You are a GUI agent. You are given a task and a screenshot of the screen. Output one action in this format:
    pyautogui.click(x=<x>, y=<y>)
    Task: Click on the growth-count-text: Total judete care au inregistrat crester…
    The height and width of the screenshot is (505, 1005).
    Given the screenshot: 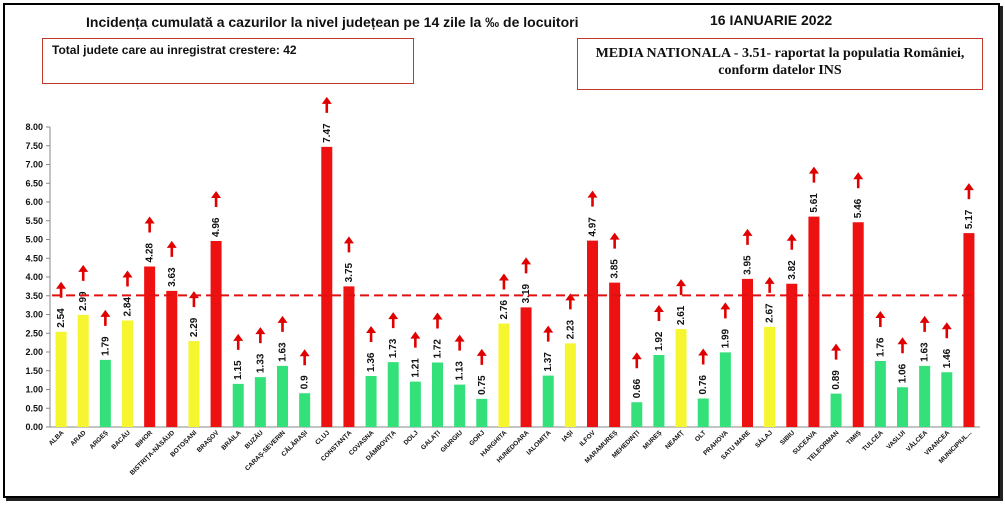 What is the action you would take?
    pyautogui.click(x=174, y=50)
    